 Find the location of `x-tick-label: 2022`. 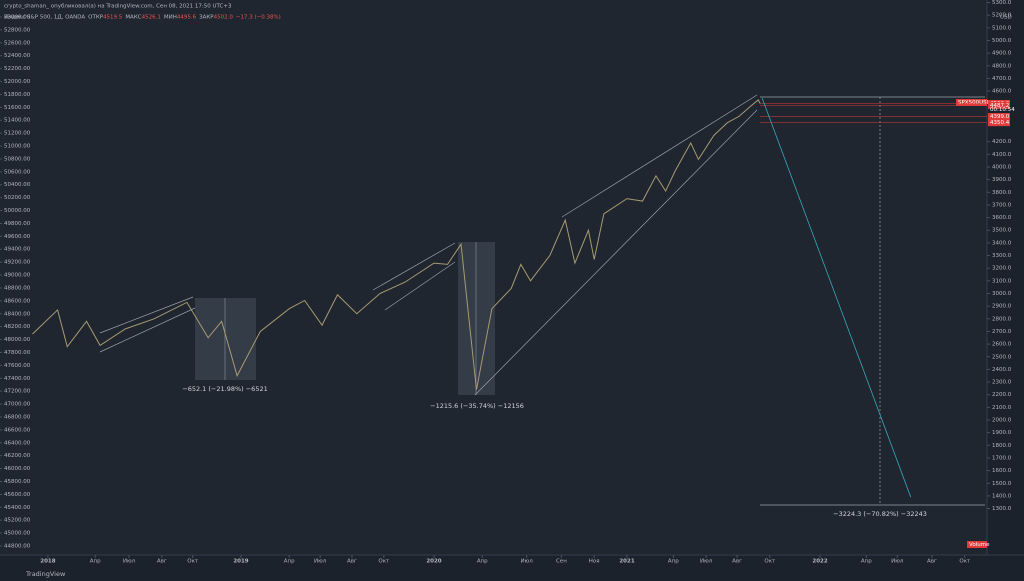

x-tick-label: 2022 is located at coordinates (819, 562).